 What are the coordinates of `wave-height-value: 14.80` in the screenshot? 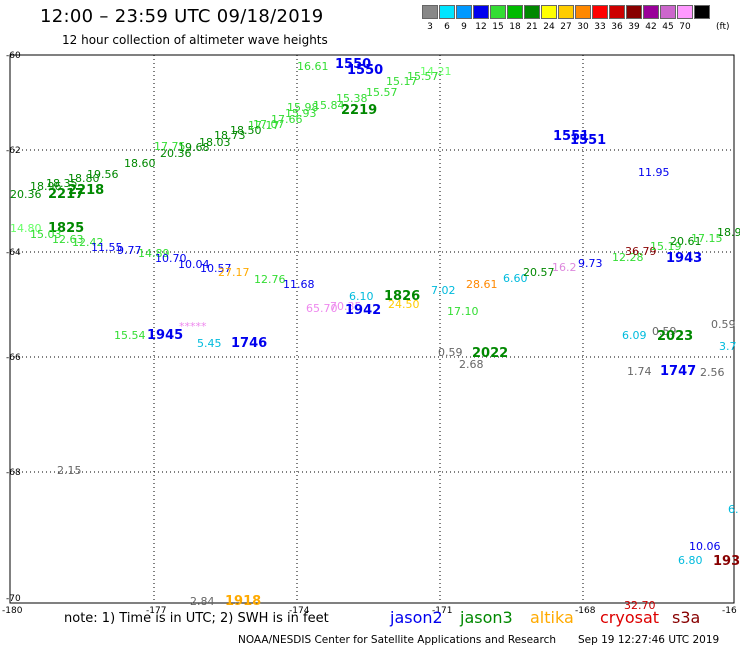 It's located at (26, 228).